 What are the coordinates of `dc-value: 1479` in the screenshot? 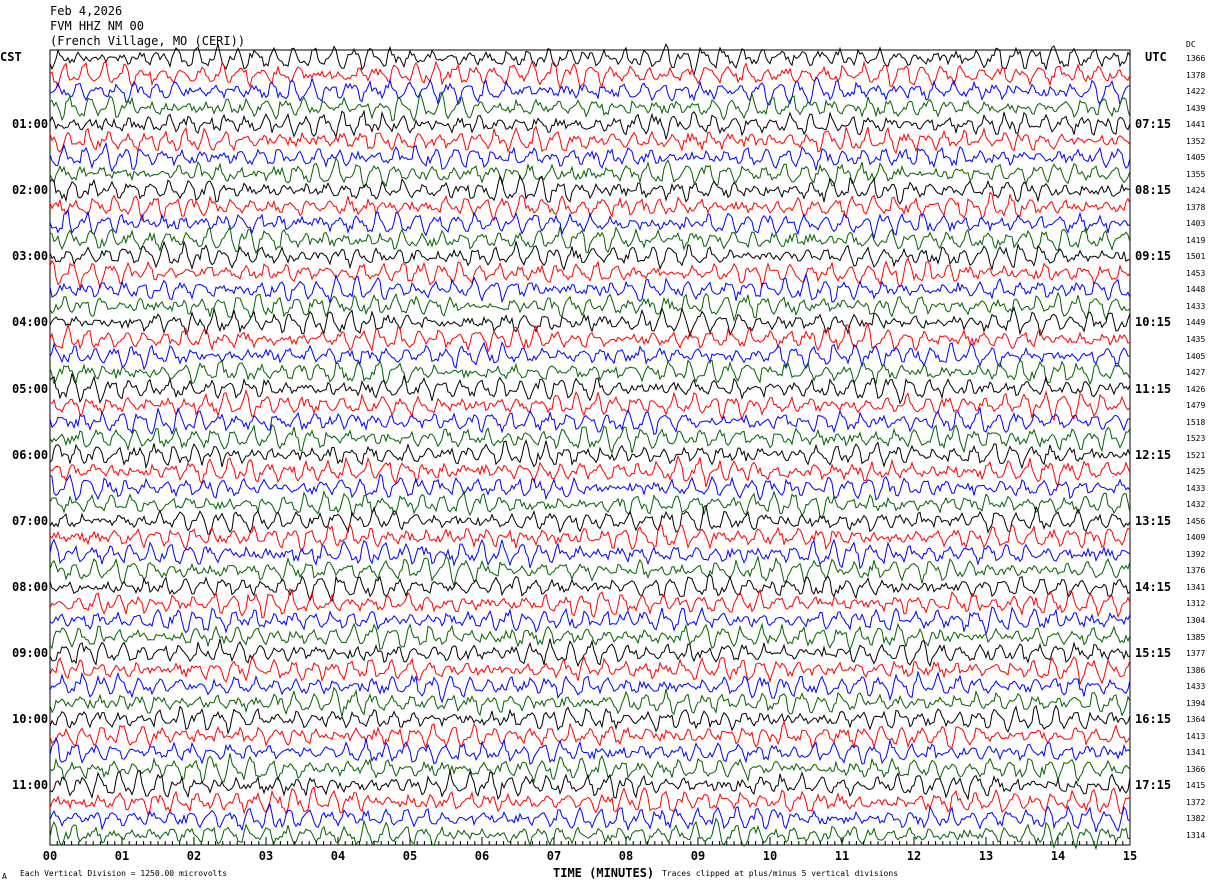 It's located at (1196, 406).